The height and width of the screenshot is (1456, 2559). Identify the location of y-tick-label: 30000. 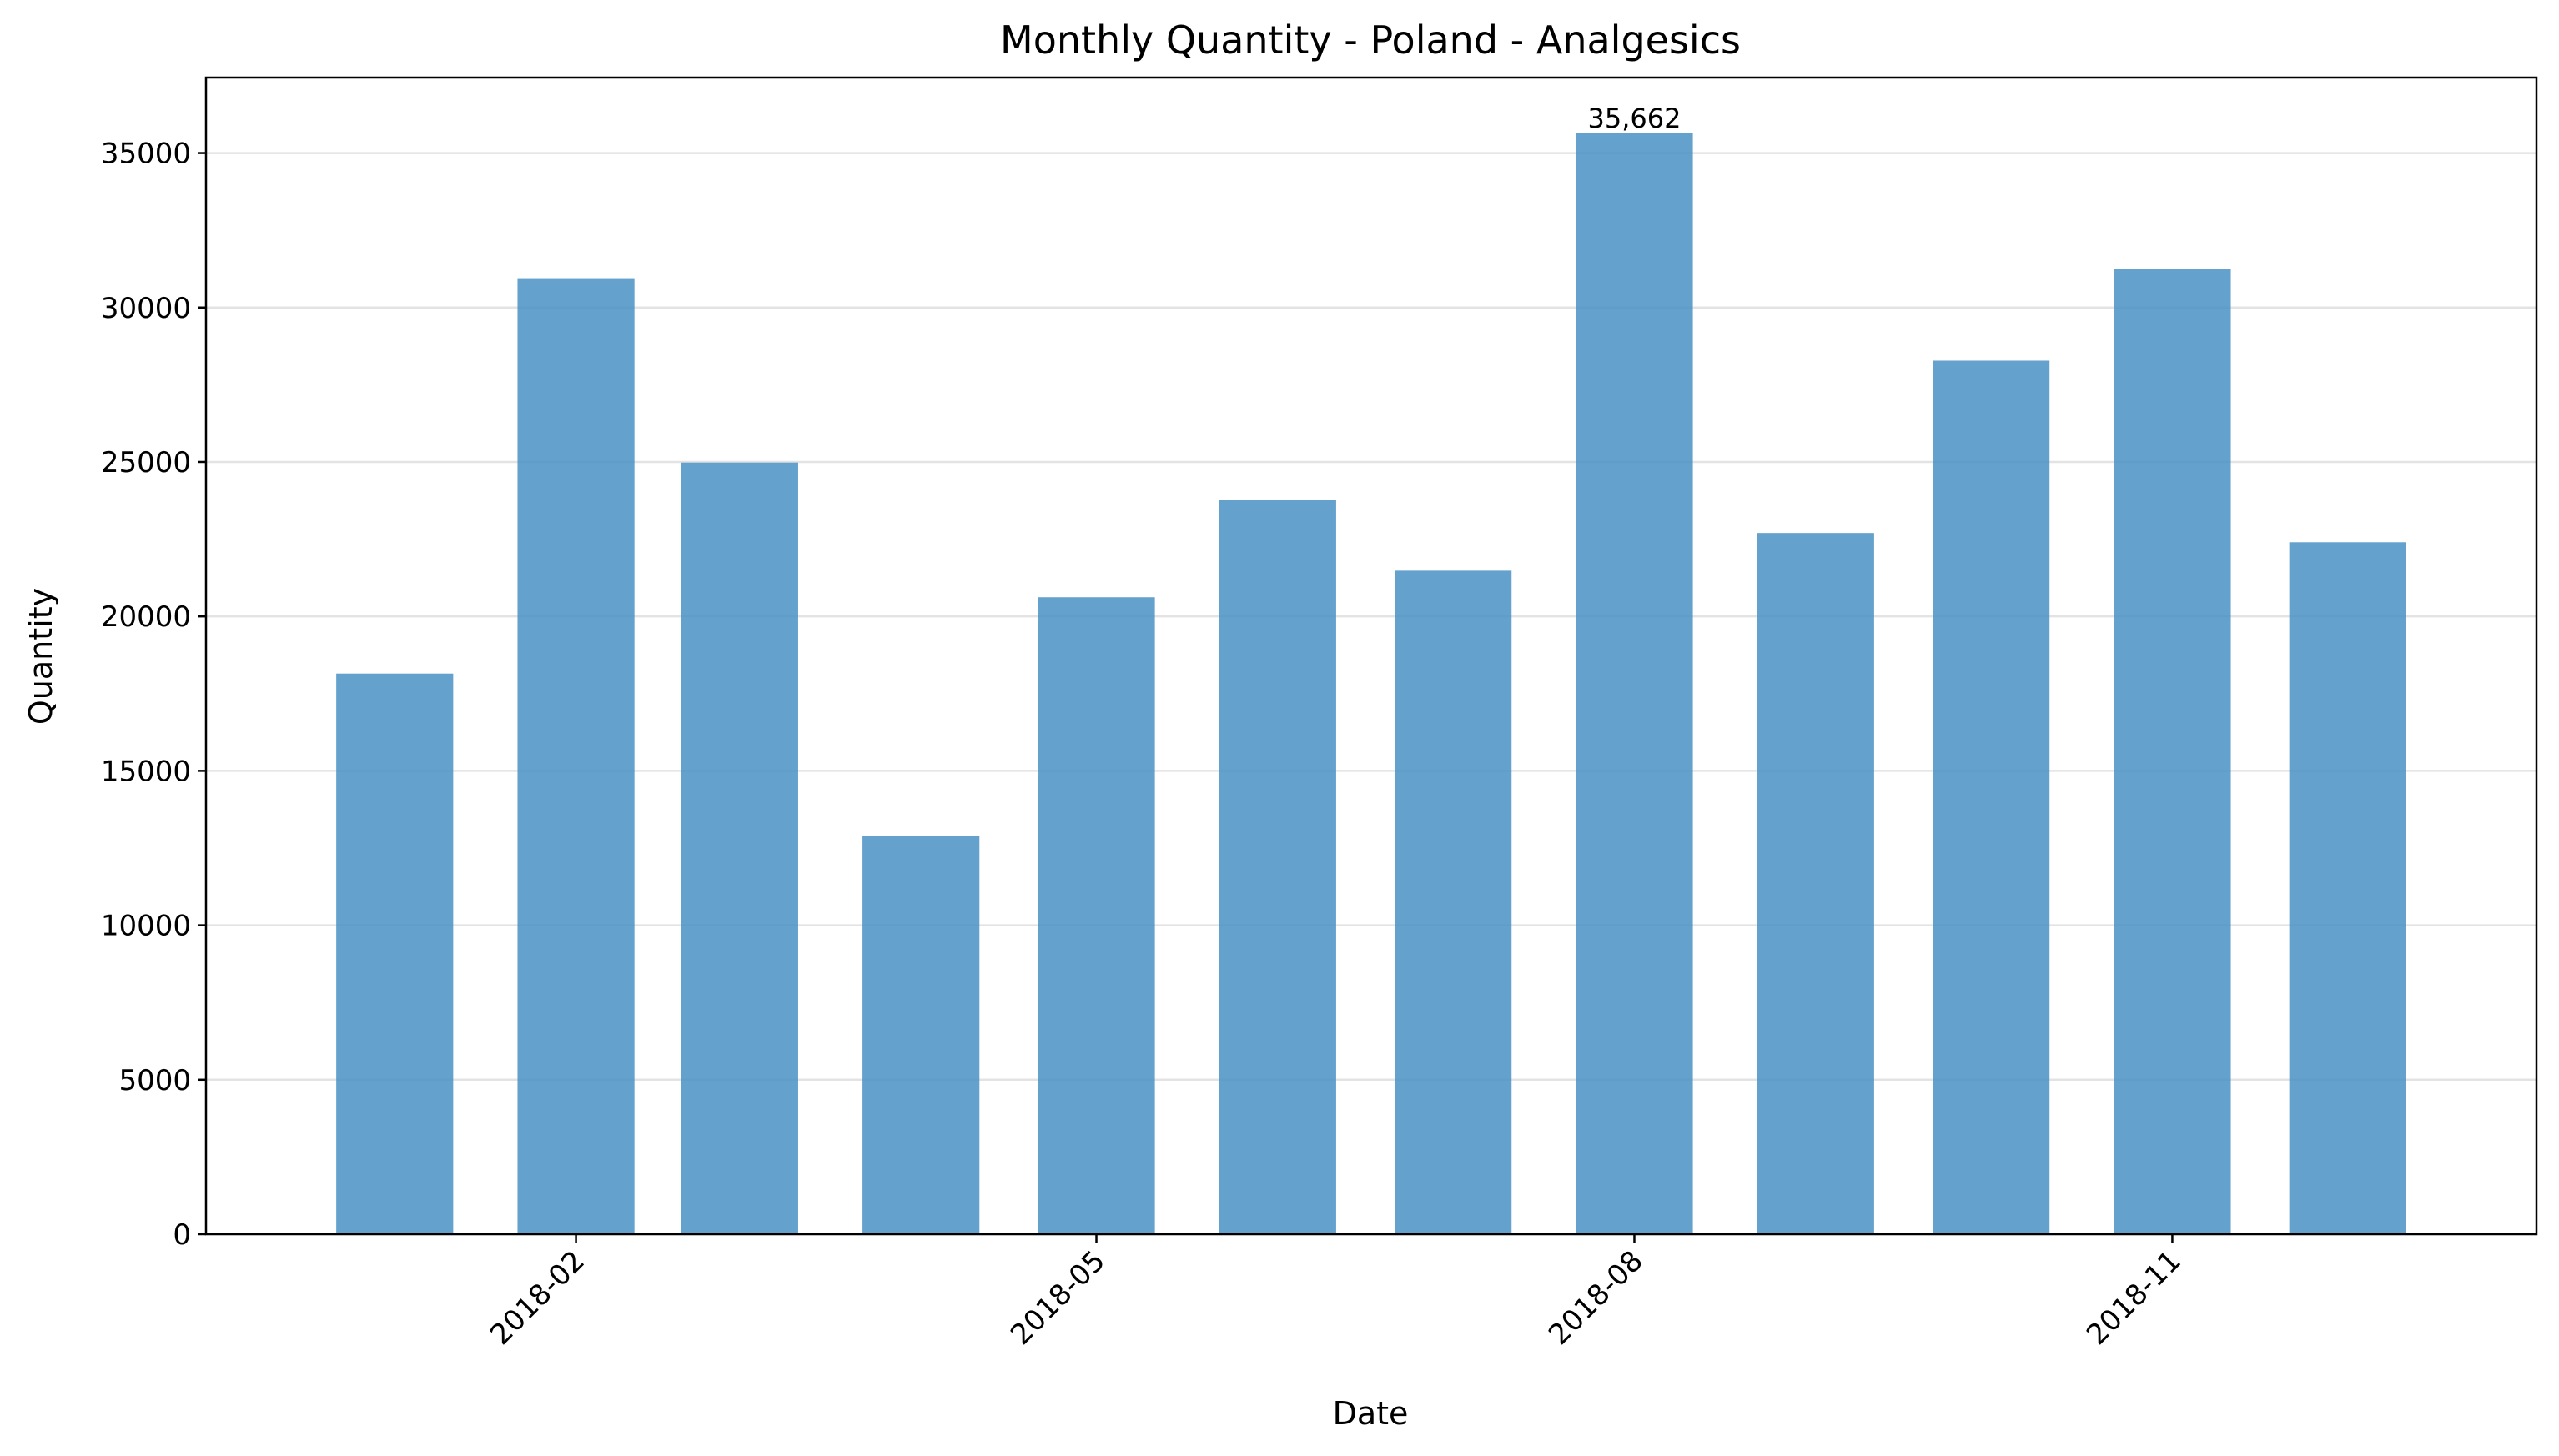
(146, 308).